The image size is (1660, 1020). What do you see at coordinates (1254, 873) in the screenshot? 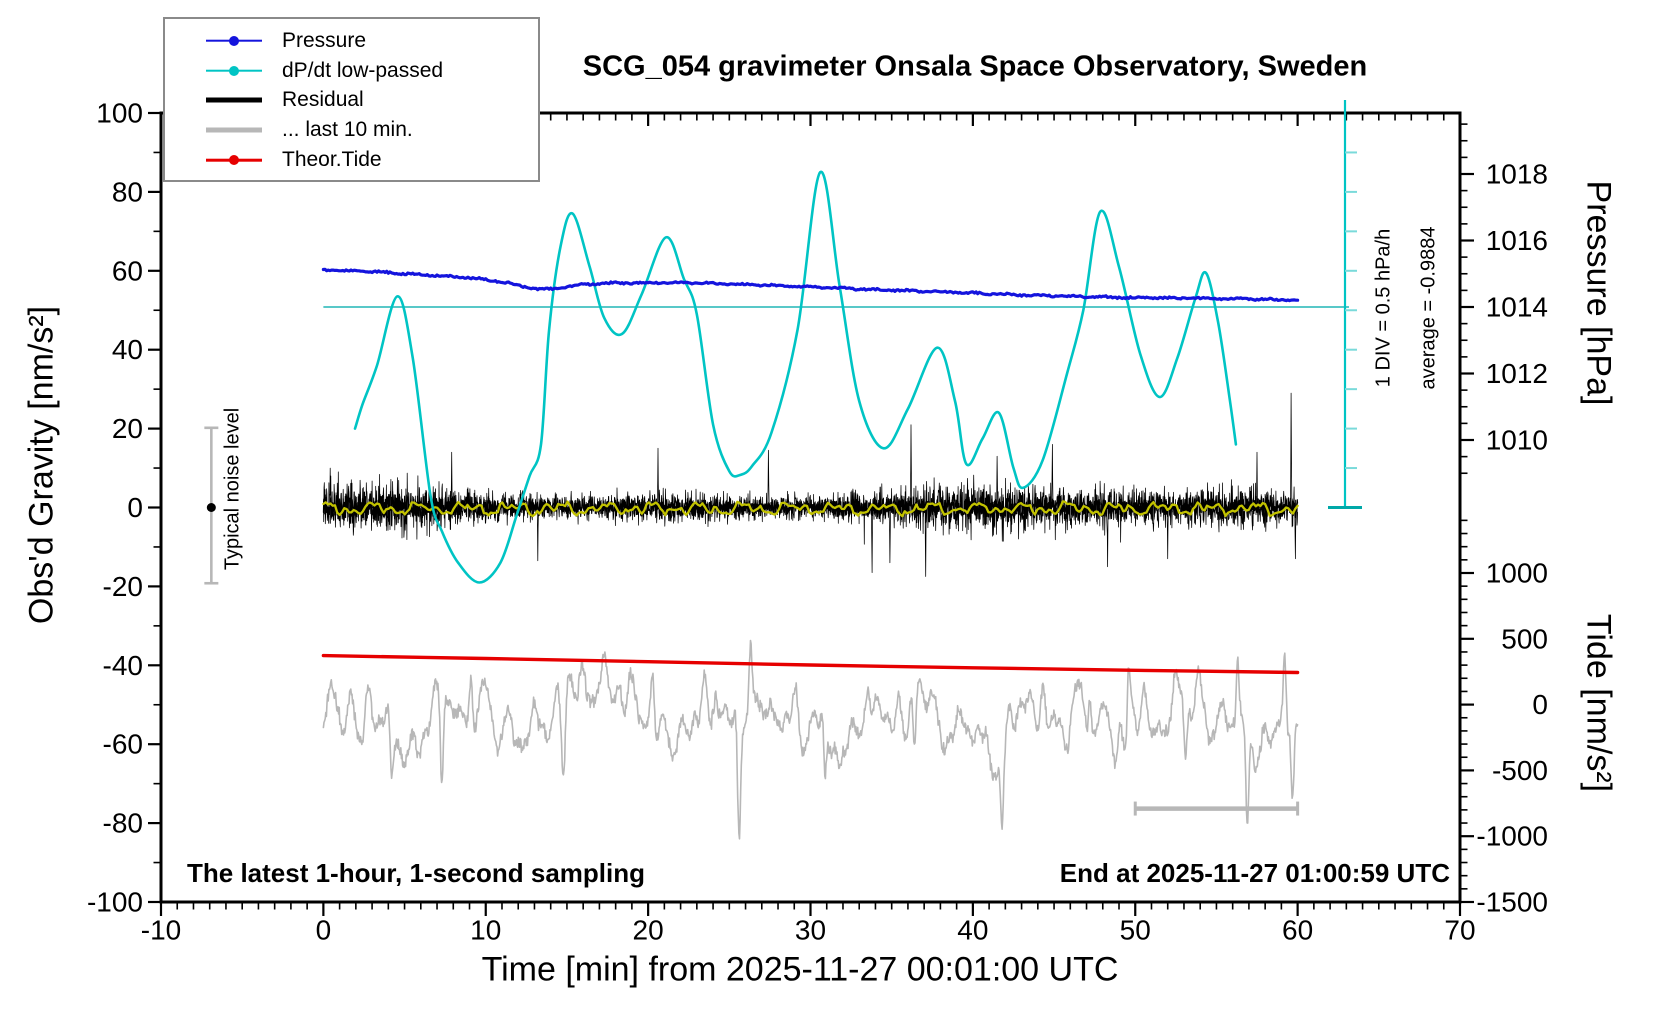
I see `end-time-note: End at 2025-11-27 01:00:59 UTC` at bounding box center [1254, 873].